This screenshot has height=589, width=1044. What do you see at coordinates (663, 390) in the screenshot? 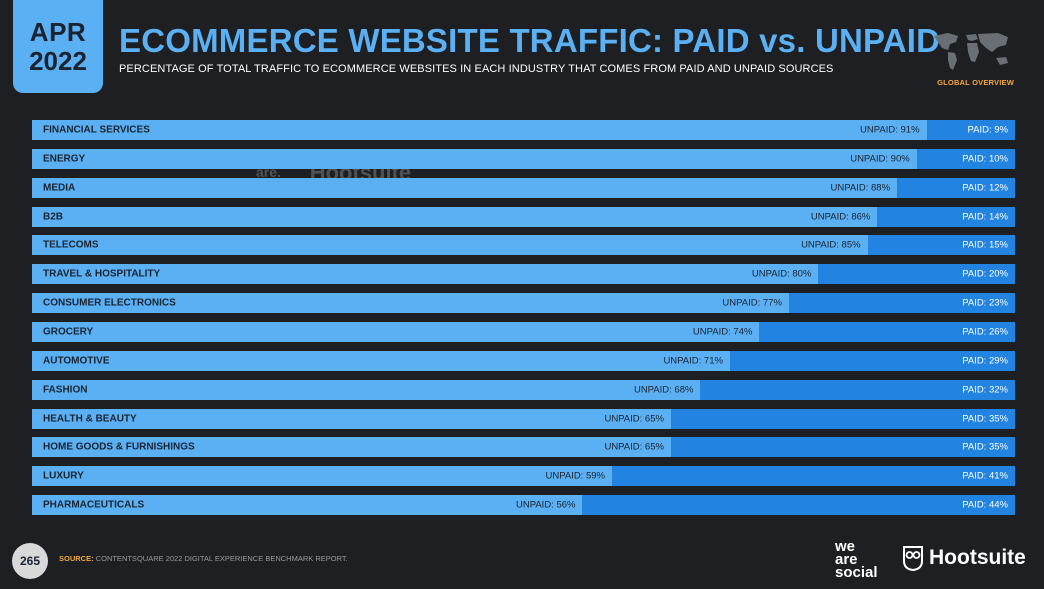
I see `unpaid-value-label: UNPAID: 68%` at bounding box center [663, 390].